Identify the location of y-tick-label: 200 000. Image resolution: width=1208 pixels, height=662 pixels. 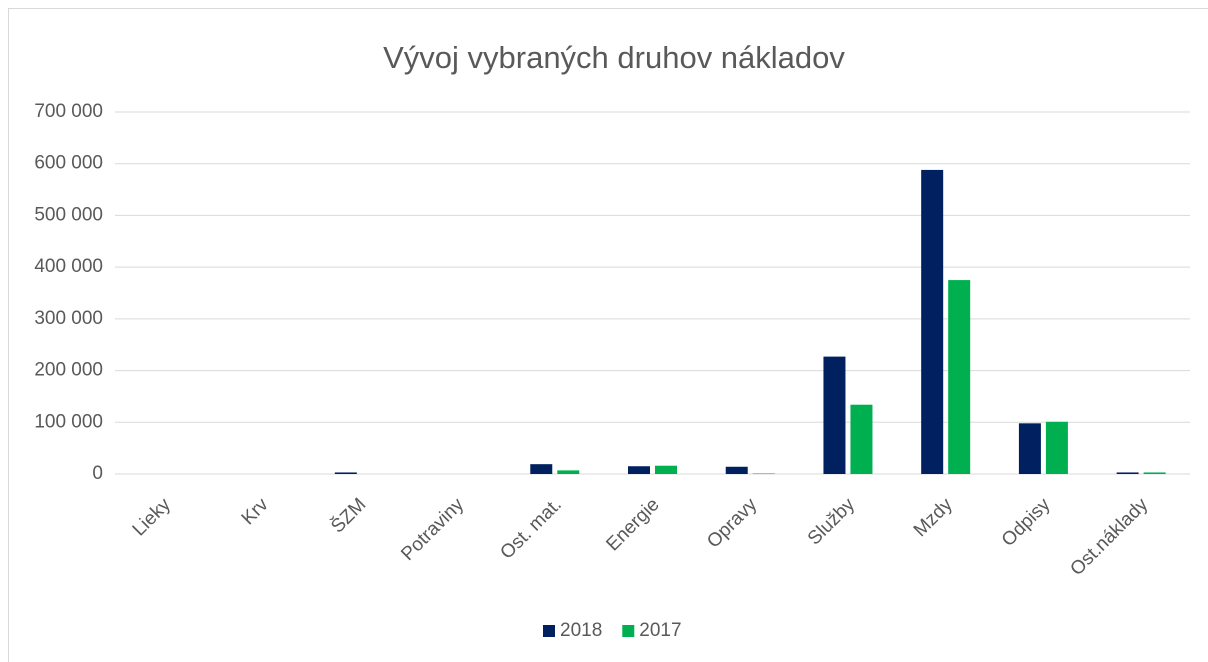
(68, 370).